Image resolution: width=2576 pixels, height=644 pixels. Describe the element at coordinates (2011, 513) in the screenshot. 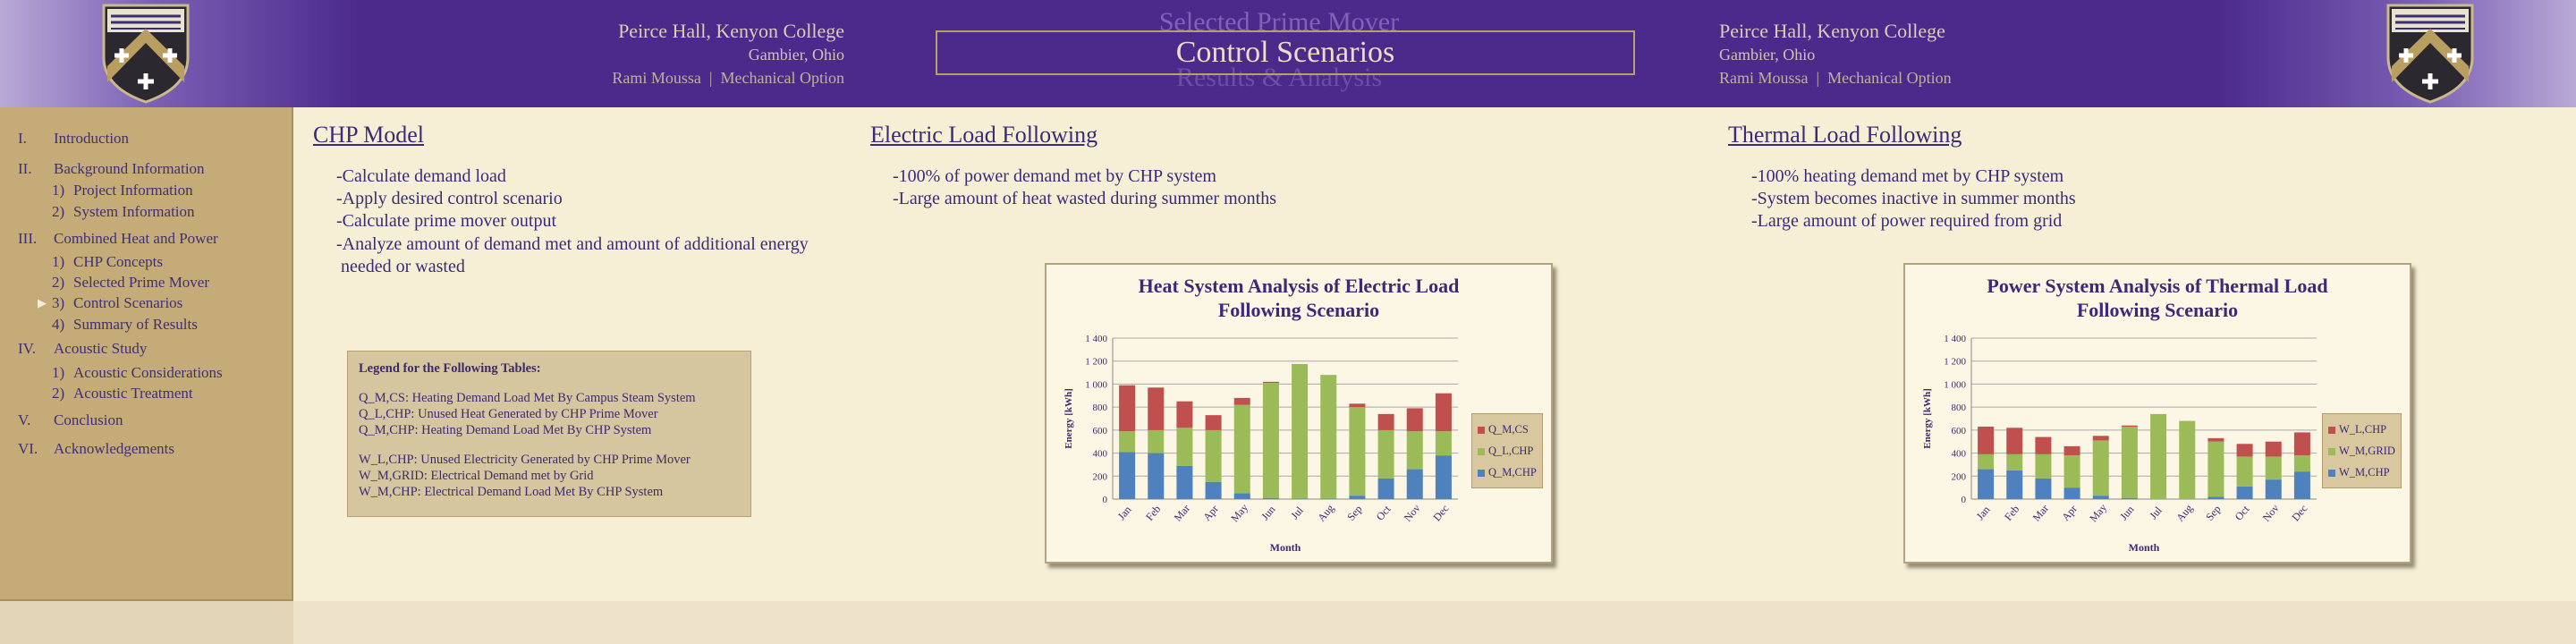

I see `x-tick-label: Feb` at that location.